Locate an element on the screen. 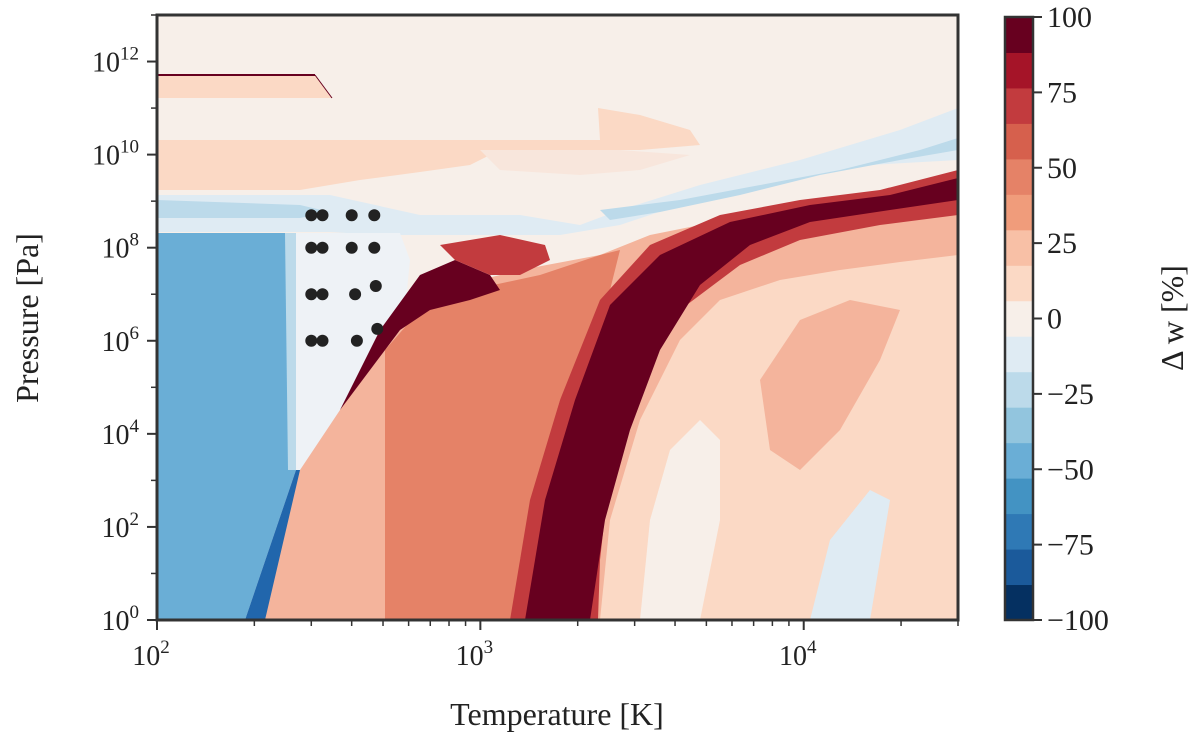 The image size is (1200, 741). y-tick-label-exponent: 10 is located at coordinates (129, 147).